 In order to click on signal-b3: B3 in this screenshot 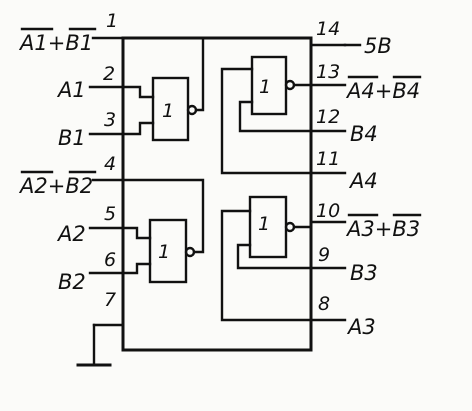, I will do `click(364, 273)`.